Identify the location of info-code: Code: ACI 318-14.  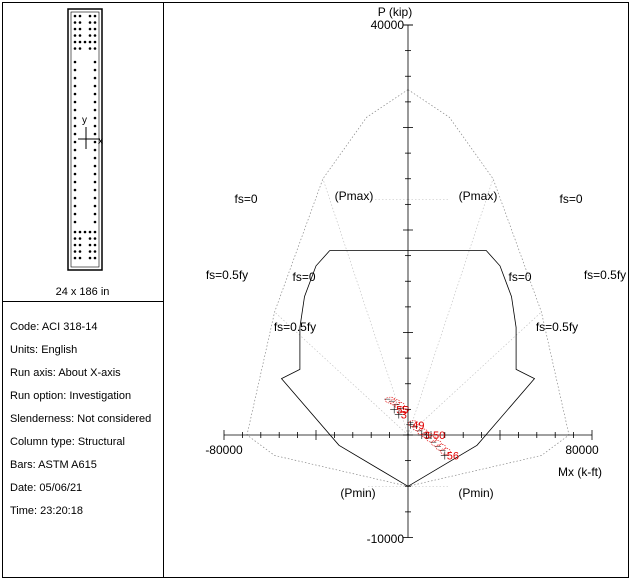
(54, 327).